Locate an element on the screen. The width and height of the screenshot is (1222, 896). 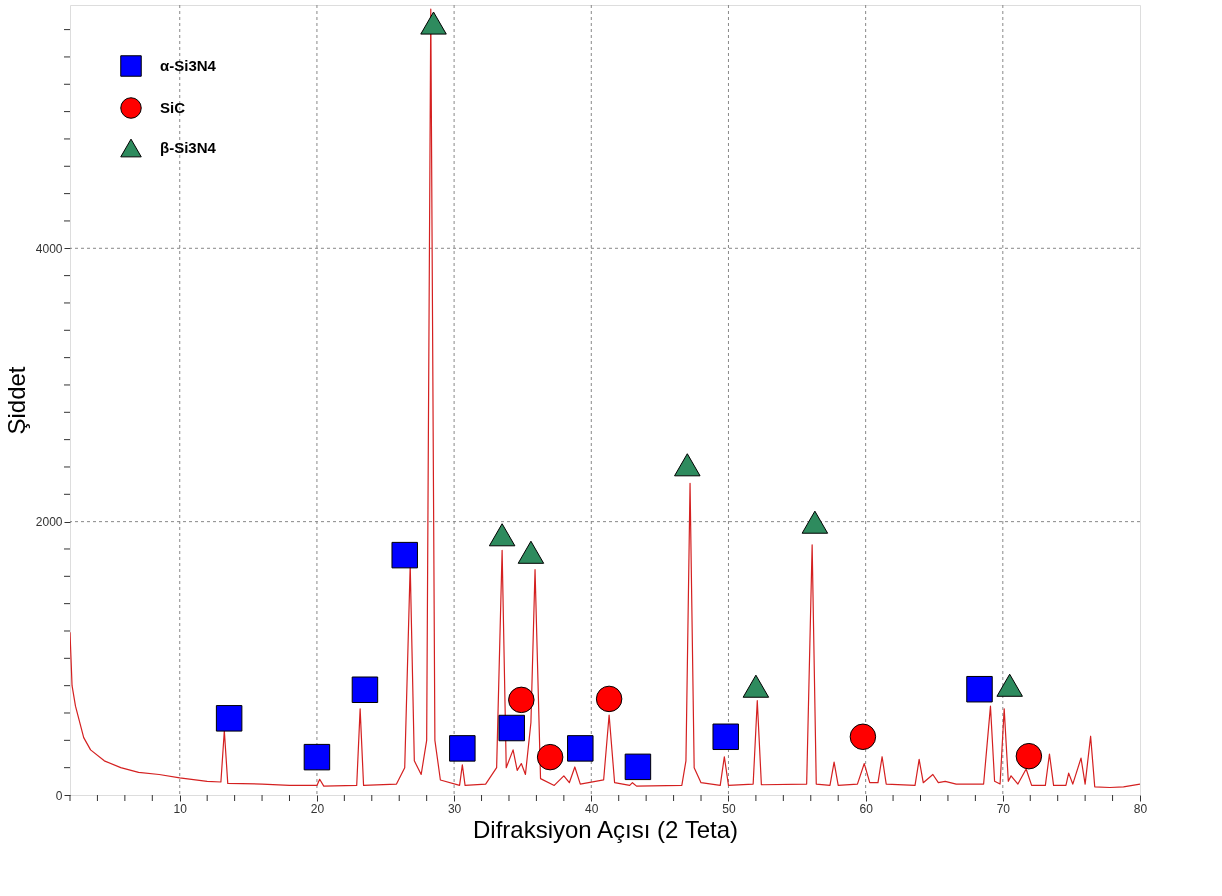
x-axis-title: Difraksiyon Açısı (2 Teta) is located at coordinates (605, 829).